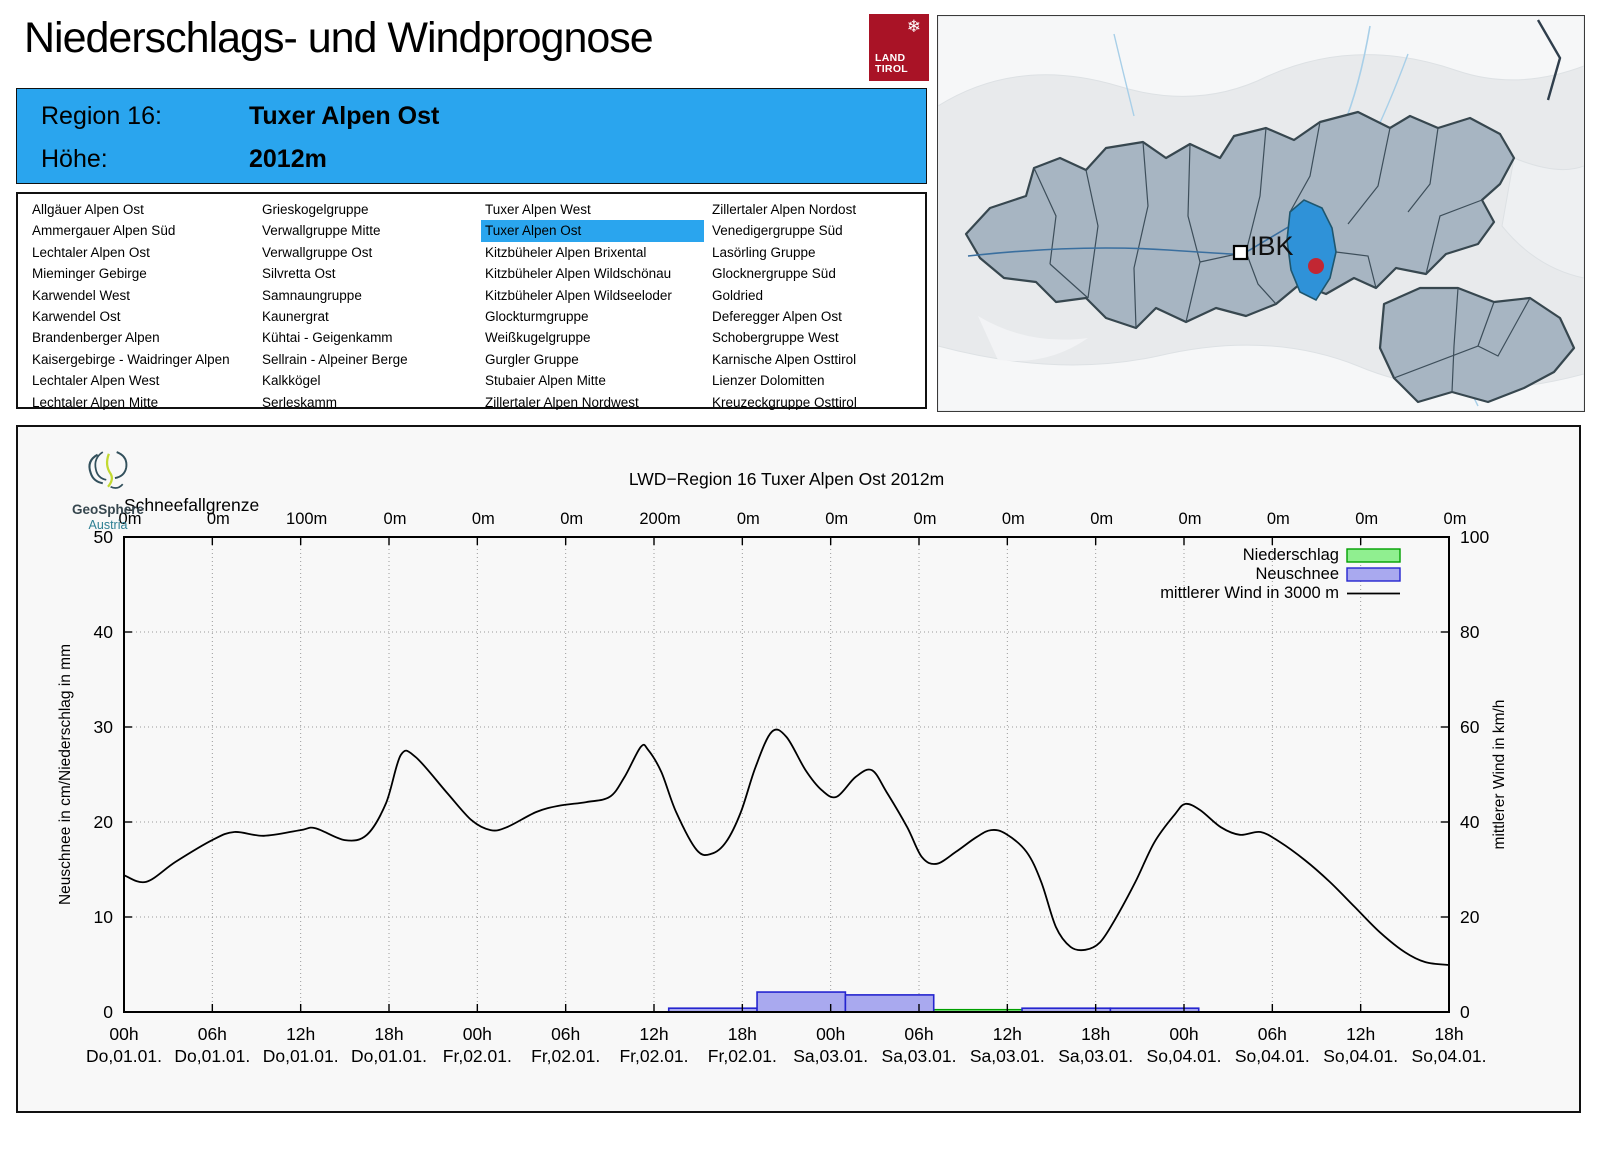 The width and height of the screenshot is (1600, 1153). Describe the element at coordinates (321, 231) in the screenshot. I see `region-list-item: Verwallgruppe Mitte` at that location.